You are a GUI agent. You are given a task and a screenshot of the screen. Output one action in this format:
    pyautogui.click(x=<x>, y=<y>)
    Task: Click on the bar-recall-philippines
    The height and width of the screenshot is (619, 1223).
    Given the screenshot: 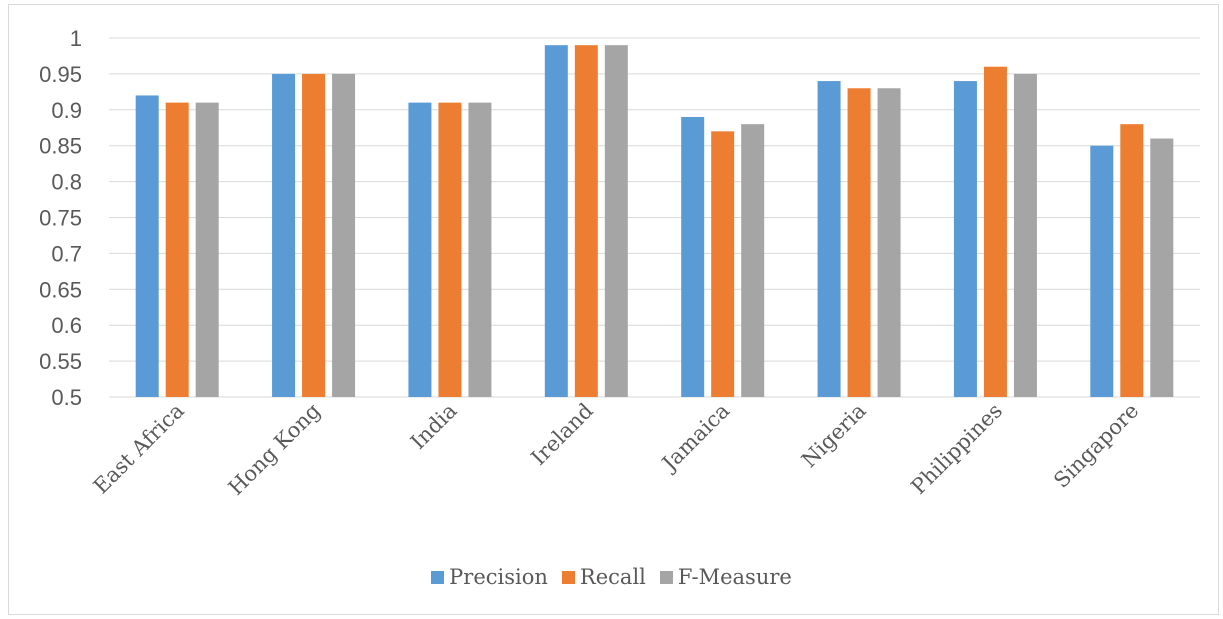 What is the action you would take?
    pyautogui.click(x=995, y=231)
    